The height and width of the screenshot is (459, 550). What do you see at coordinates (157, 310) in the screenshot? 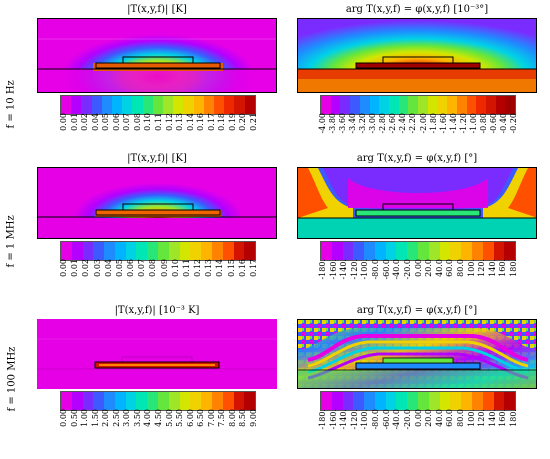
I see `row-3-left-title: |T(x,y,f)| [10⁻³ K]` at bounding box center [157, 310].